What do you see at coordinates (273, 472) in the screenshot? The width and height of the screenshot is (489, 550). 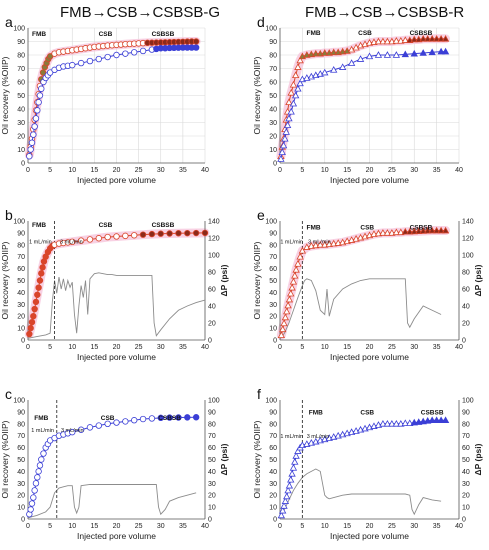 I see `panel-f-y-tick-label: 40` at bounding box center [273, 472].